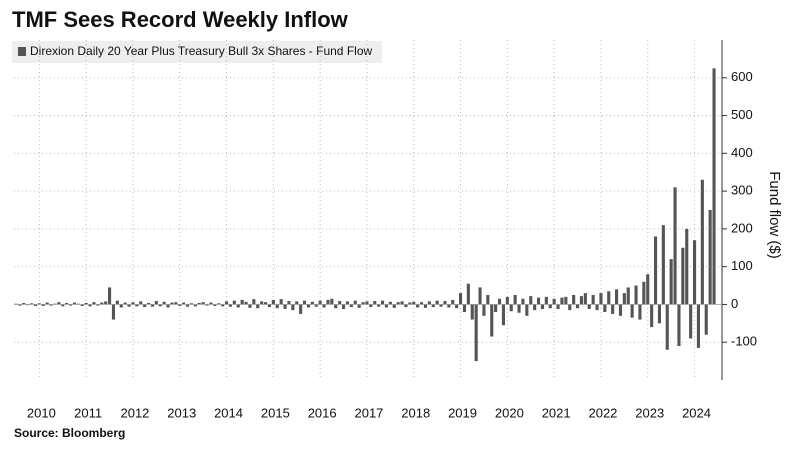  What do you see at coordinates (742, 152) in the screenshot?
I see `y-tick-label: 400` at bounding box center [742, 152].